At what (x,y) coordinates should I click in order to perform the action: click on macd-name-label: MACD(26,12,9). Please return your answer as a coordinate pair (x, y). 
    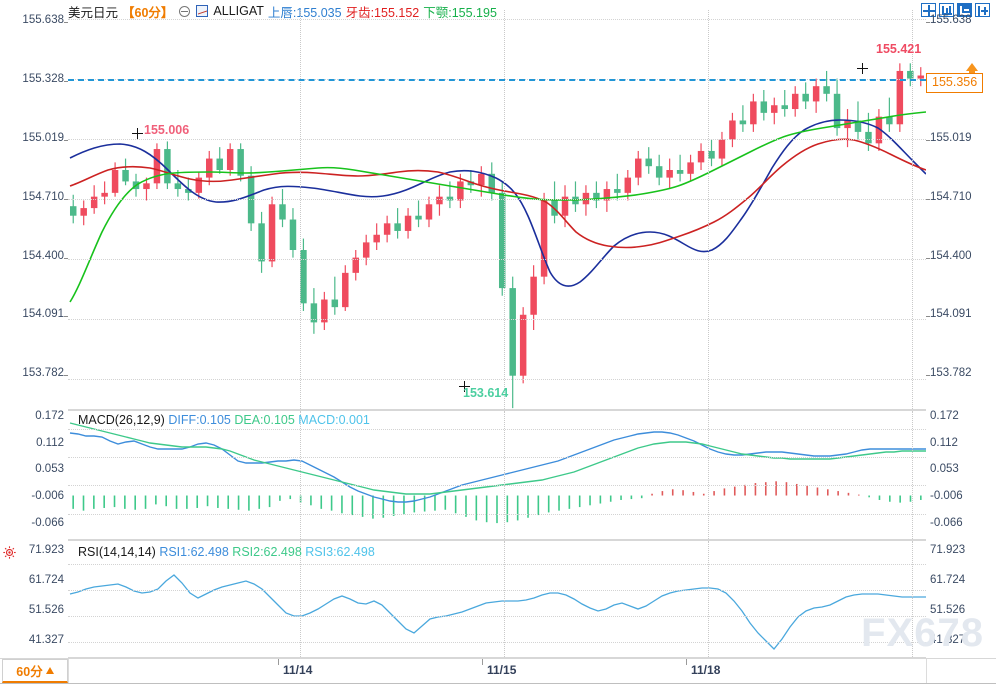
    Looking at the image, I should click on (121, 420).